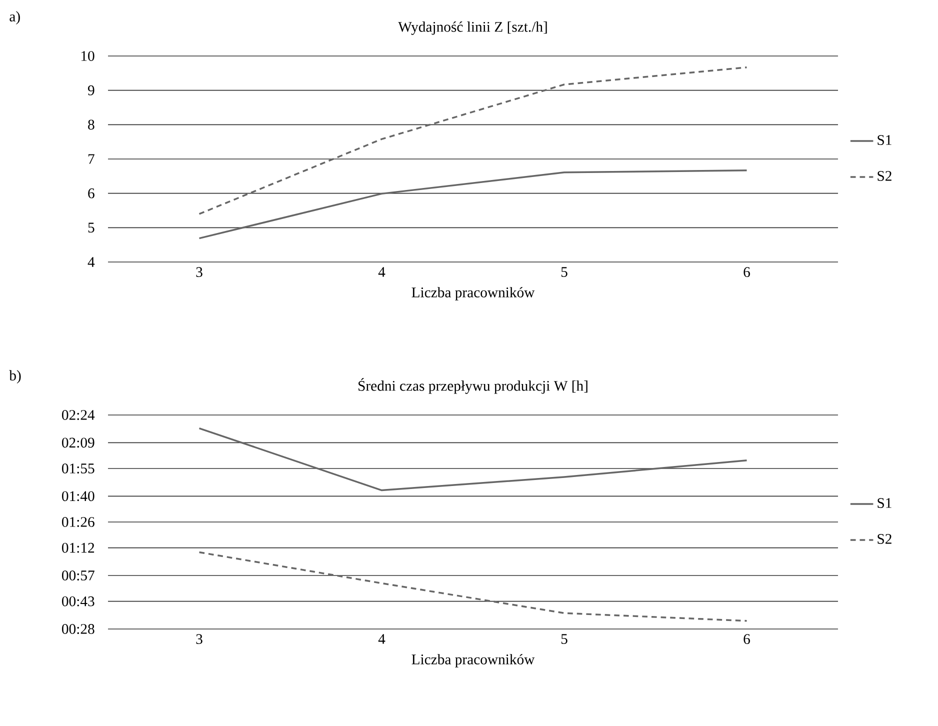 This screenshot has width=938, height=726. I want to click on y-tick-label: 01:40, so click(78, 496).